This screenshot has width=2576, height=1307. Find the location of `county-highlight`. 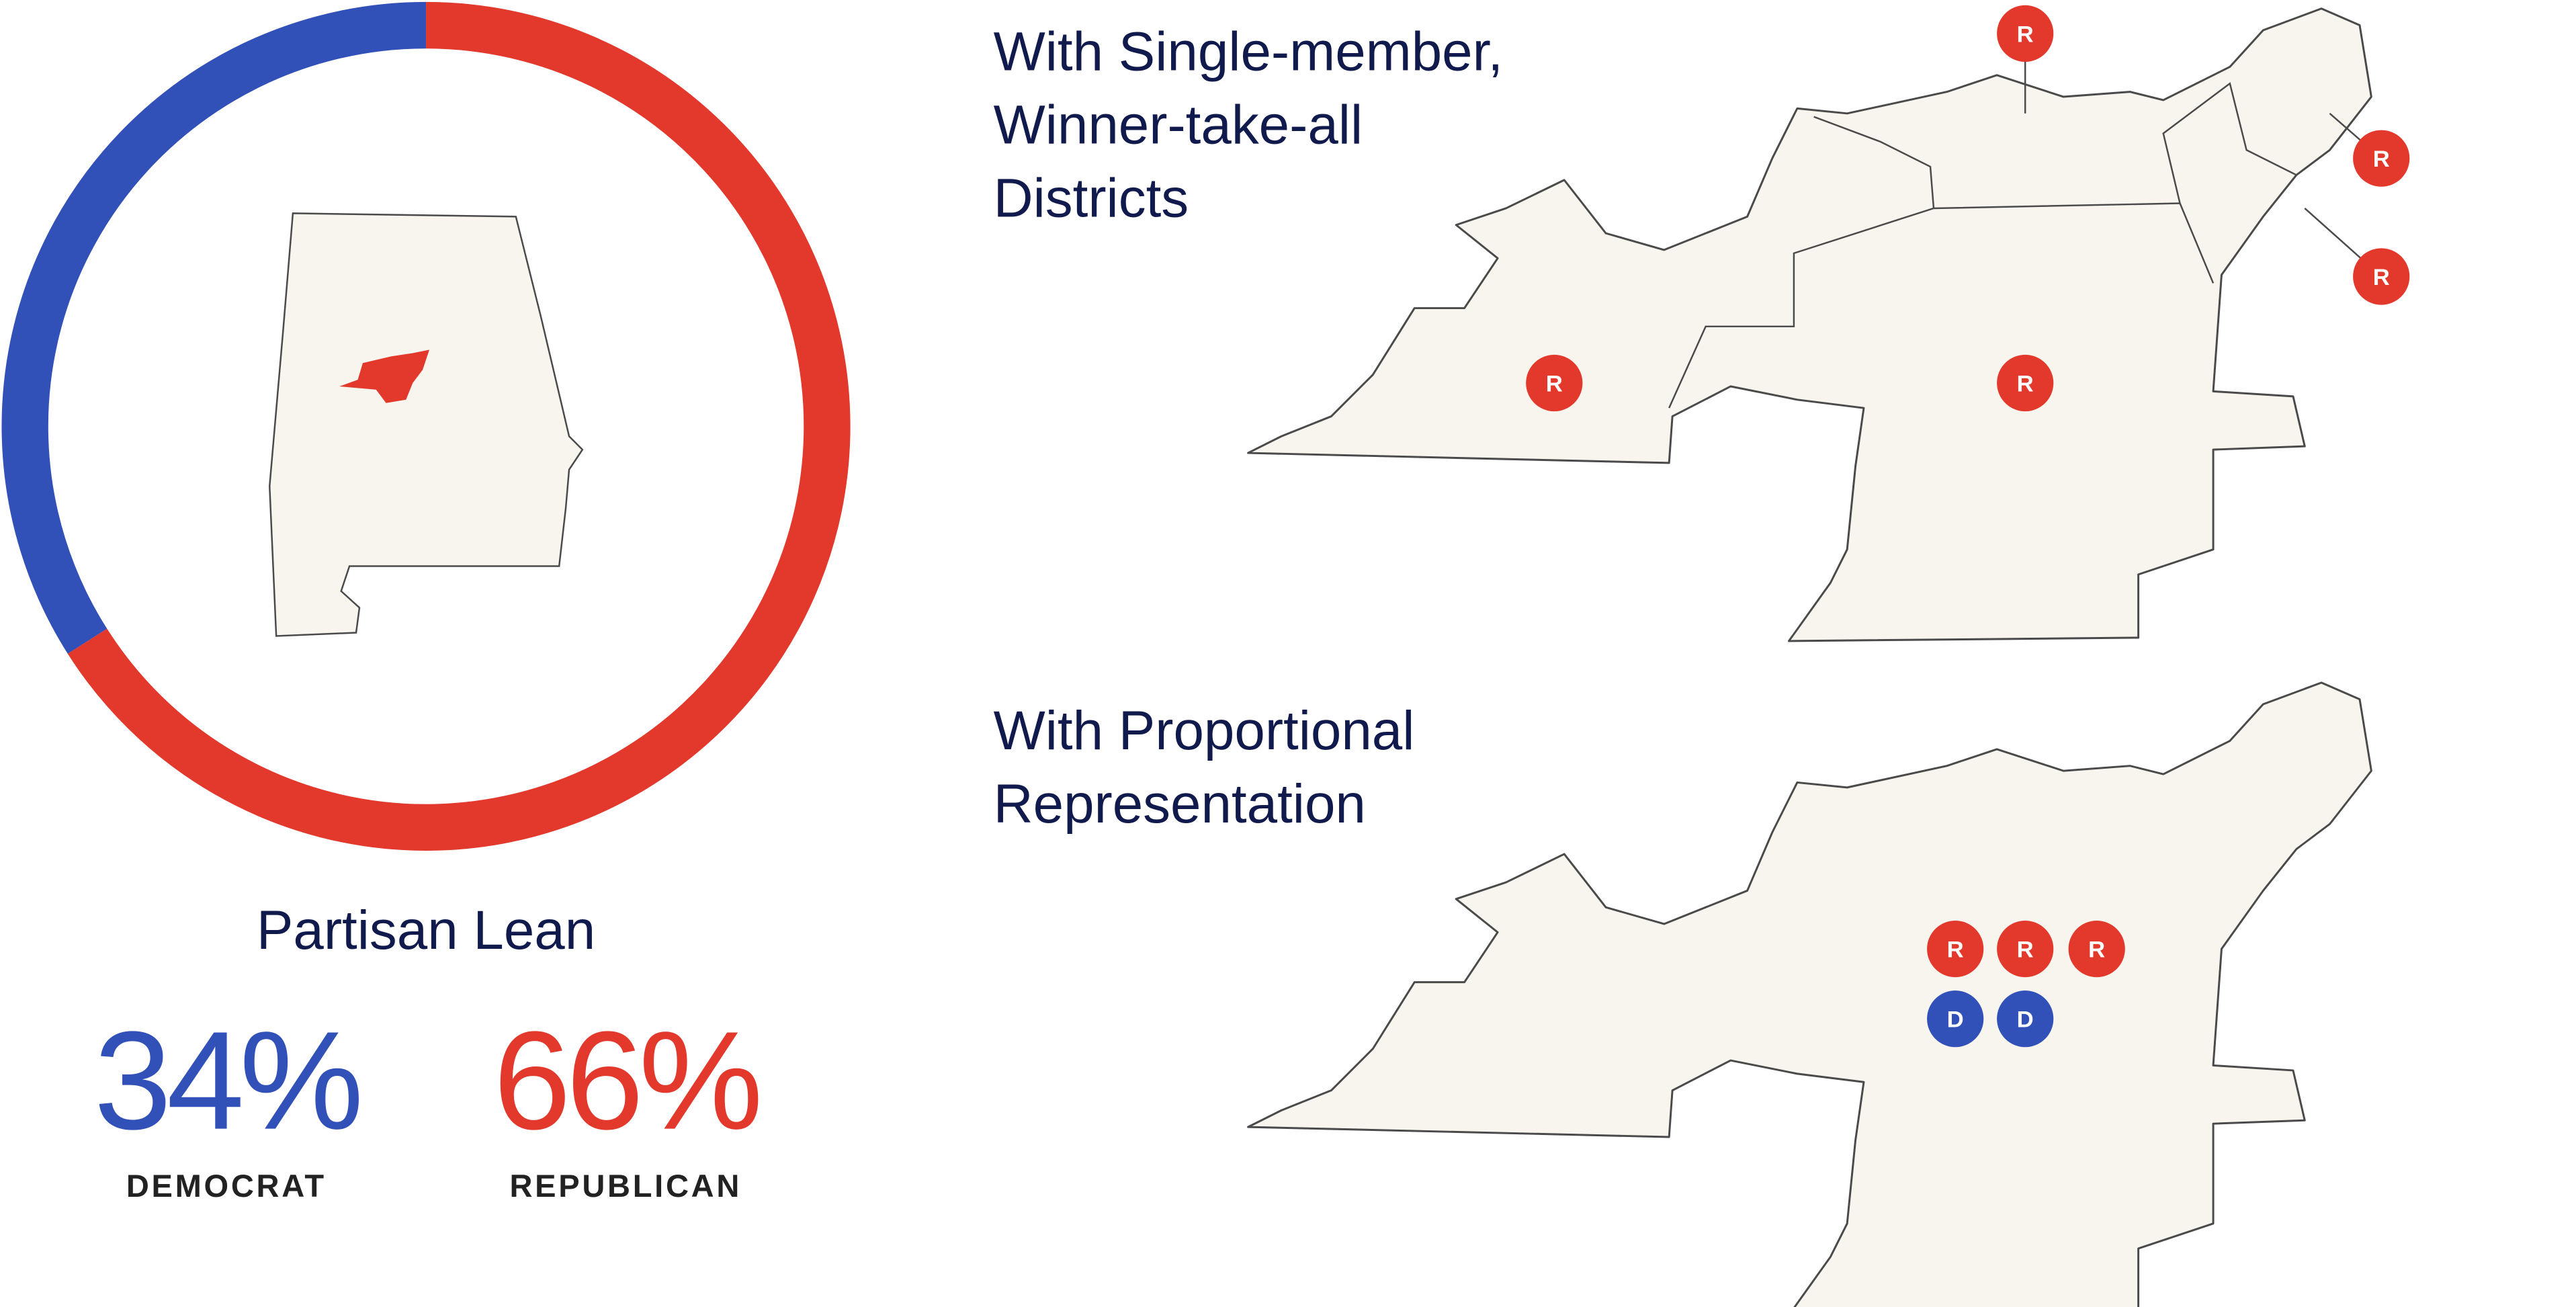

county-highlight is located at coordinates (384, 376).